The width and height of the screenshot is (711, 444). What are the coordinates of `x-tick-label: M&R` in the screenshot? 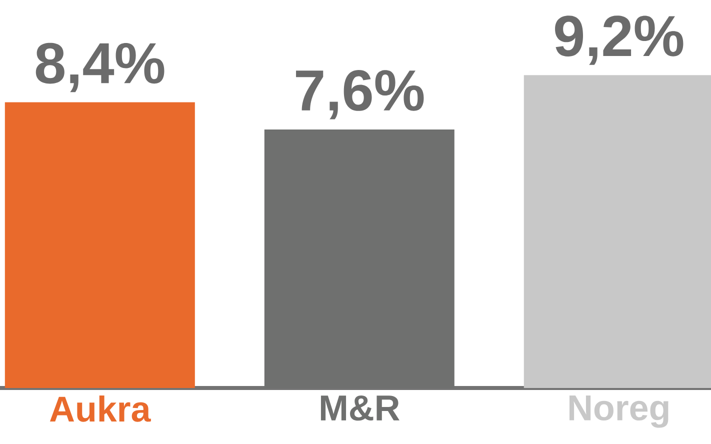 It's located at (360, 408).